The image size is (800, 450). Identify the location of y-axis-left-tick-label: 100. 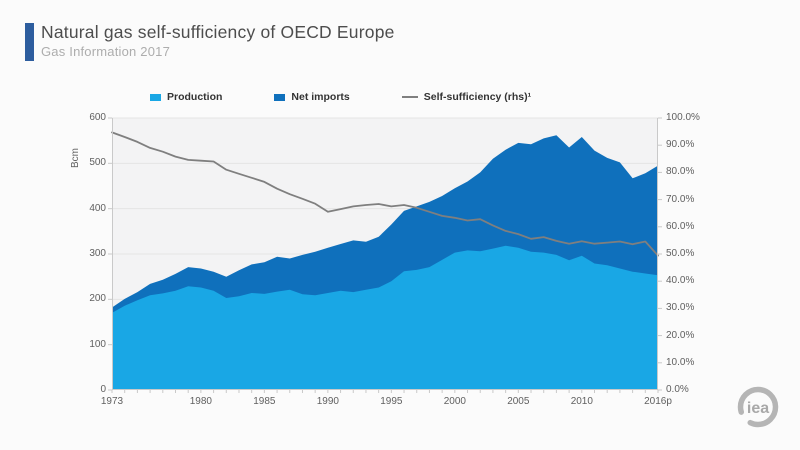
(97, 344).